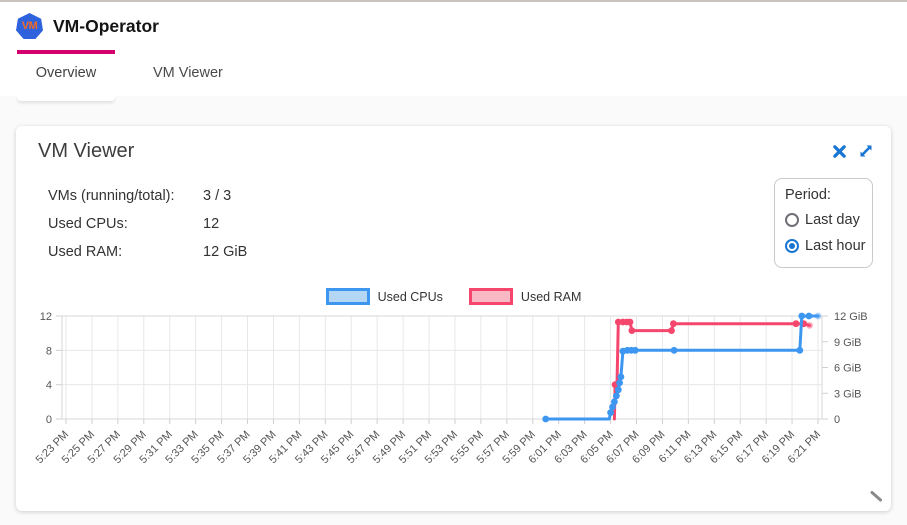  What do you see at coordinates (225, 252) in the screenshot?
I see `stat-value: 12 GiB` at bounding box center [225, 252].